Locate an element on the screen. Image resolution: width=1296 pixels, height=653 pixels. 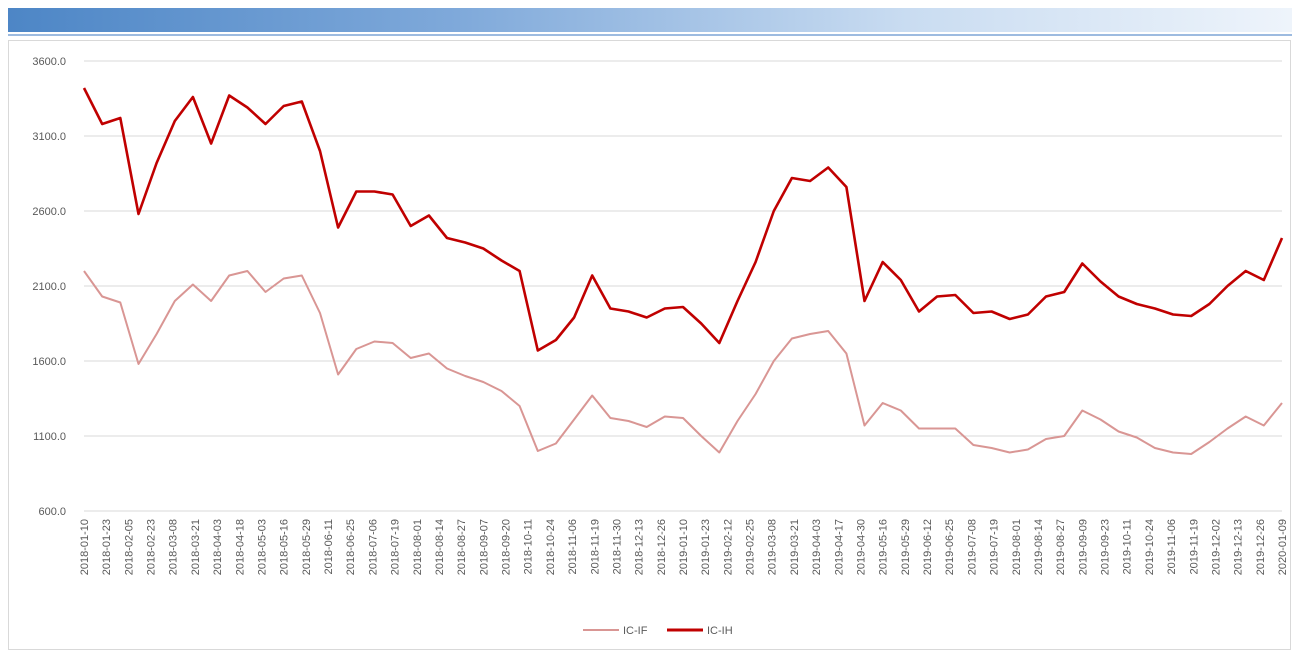
x-tick-label: 2019-10-11 is located at coordinates (1128, 546).